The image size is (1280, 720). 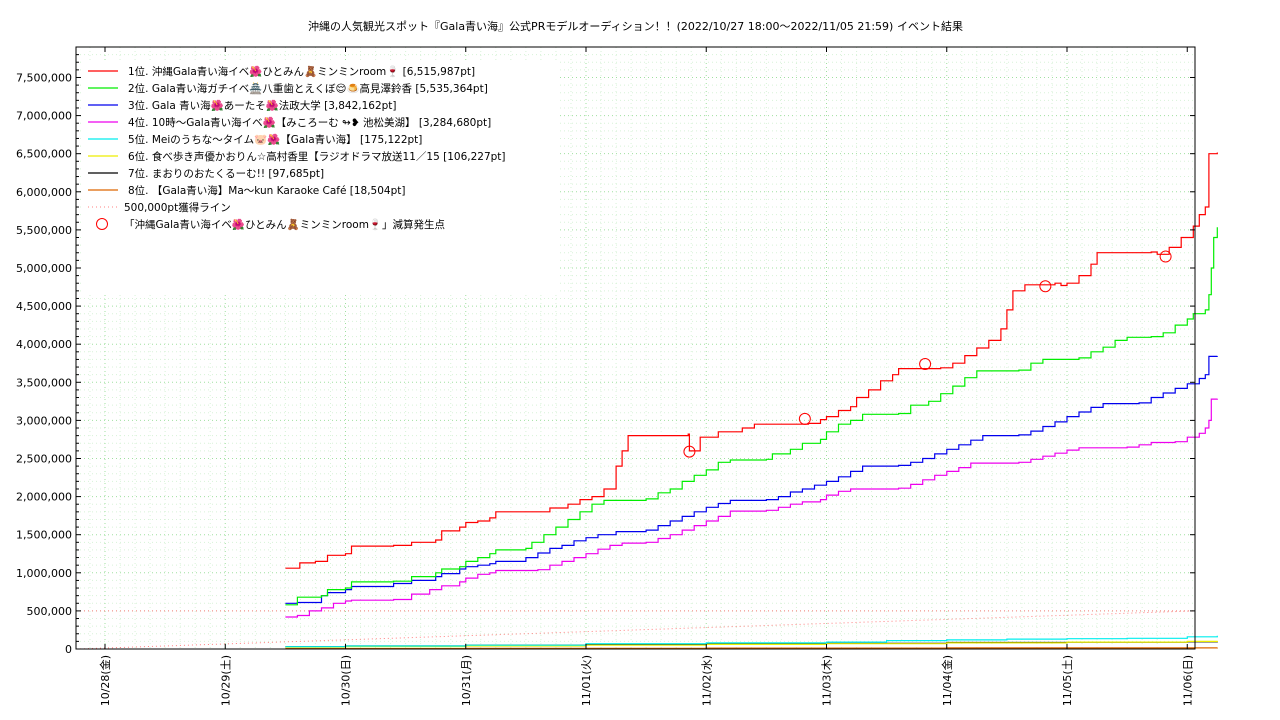 I want to click on legend-background, so click(x=319, y=176).